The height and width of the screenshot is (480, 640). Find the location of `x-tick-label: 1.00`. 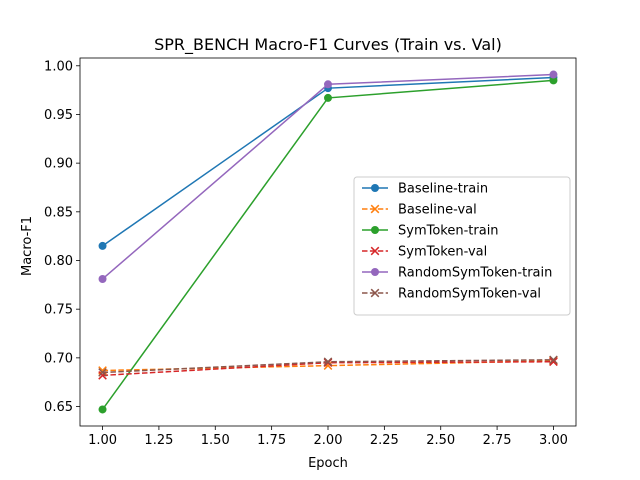

x-tick-label: 1.00 is located at coordinates (102, 440).